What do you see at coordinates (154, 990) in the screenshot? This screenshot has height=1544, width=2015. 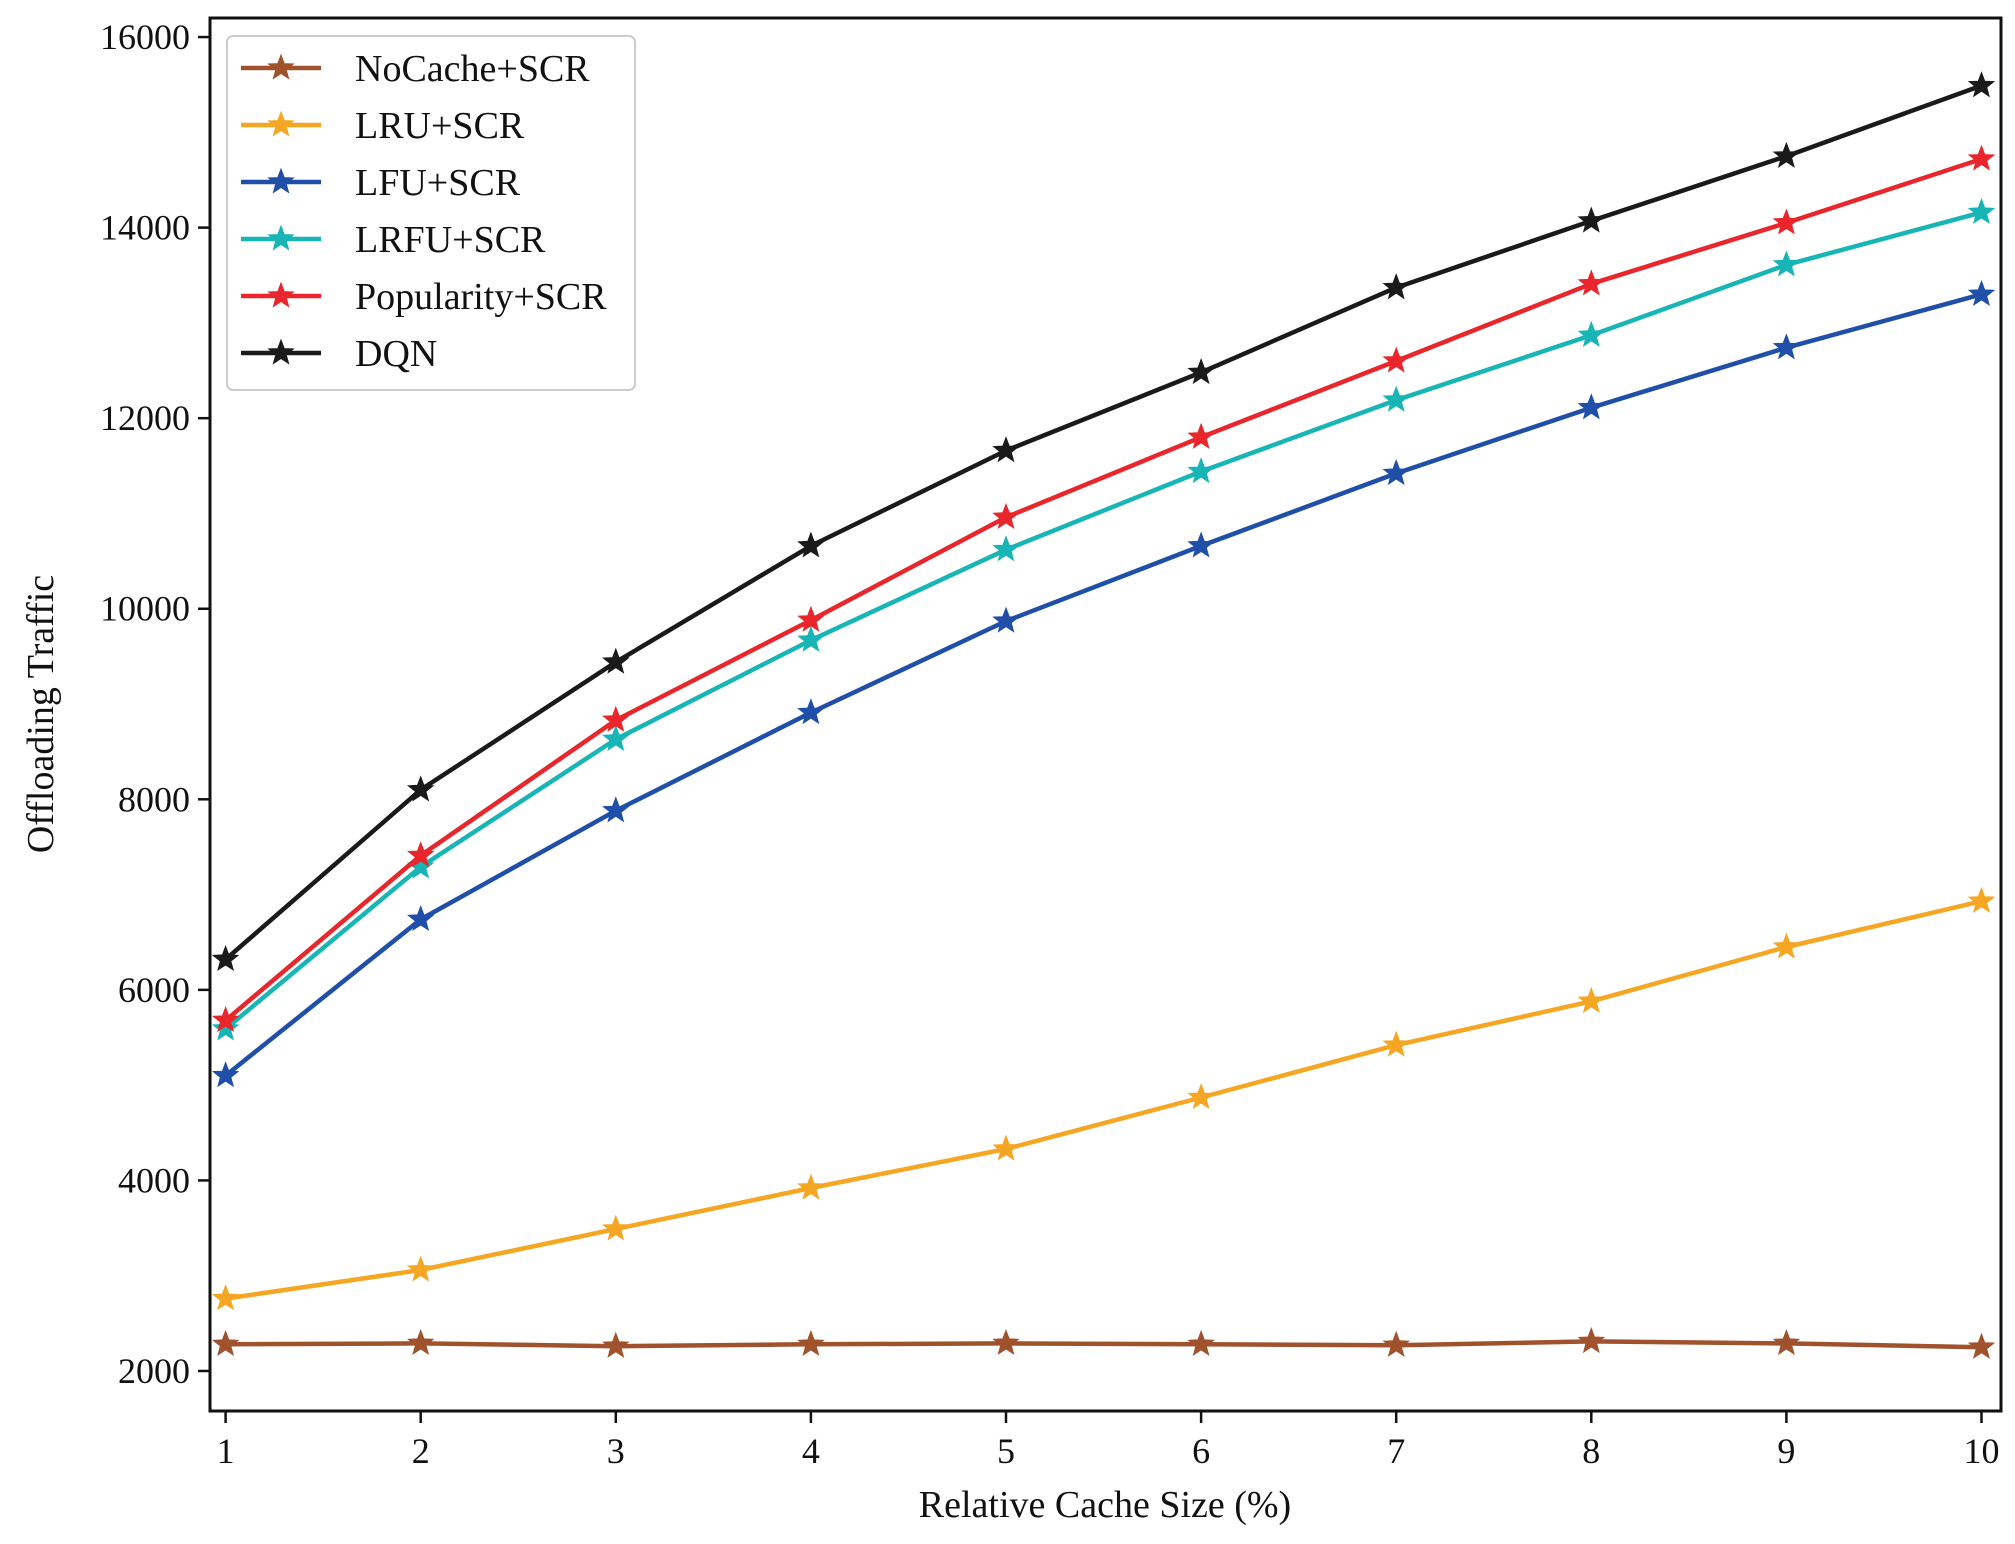 I see `y-tick-label: 6000` at bounding box center [154, 990].